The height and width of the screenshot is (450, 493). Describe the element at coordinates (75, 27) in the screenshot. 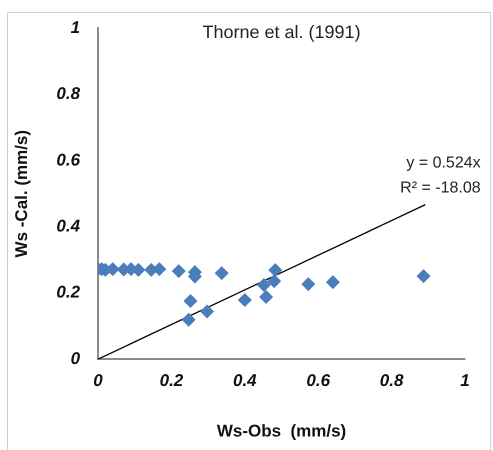

I see `y-tick-label: 1` at that location.